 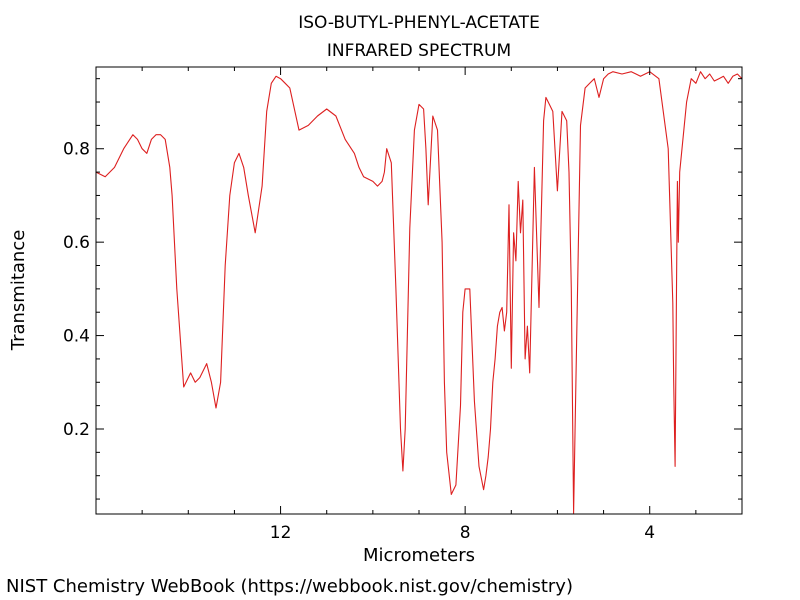 What do you see at coordinates (18, 291) in the screenshot?
I see `y-axis-label: Transmitance` at bounding box center [18, 291].